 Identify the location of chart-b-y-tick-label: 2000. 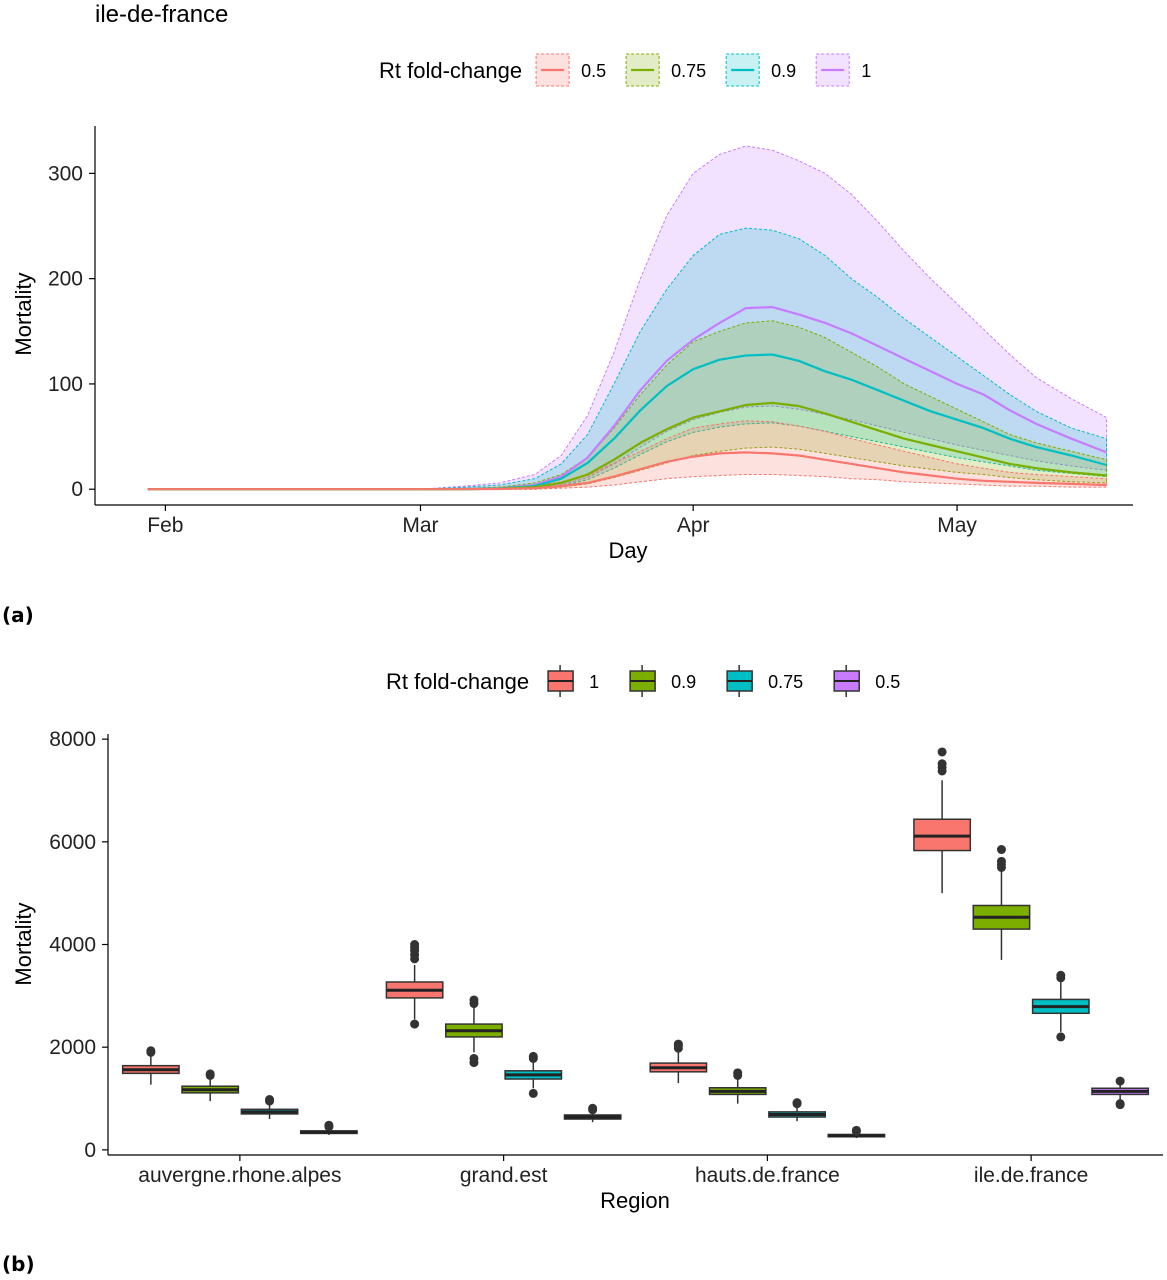
(72, 1047).